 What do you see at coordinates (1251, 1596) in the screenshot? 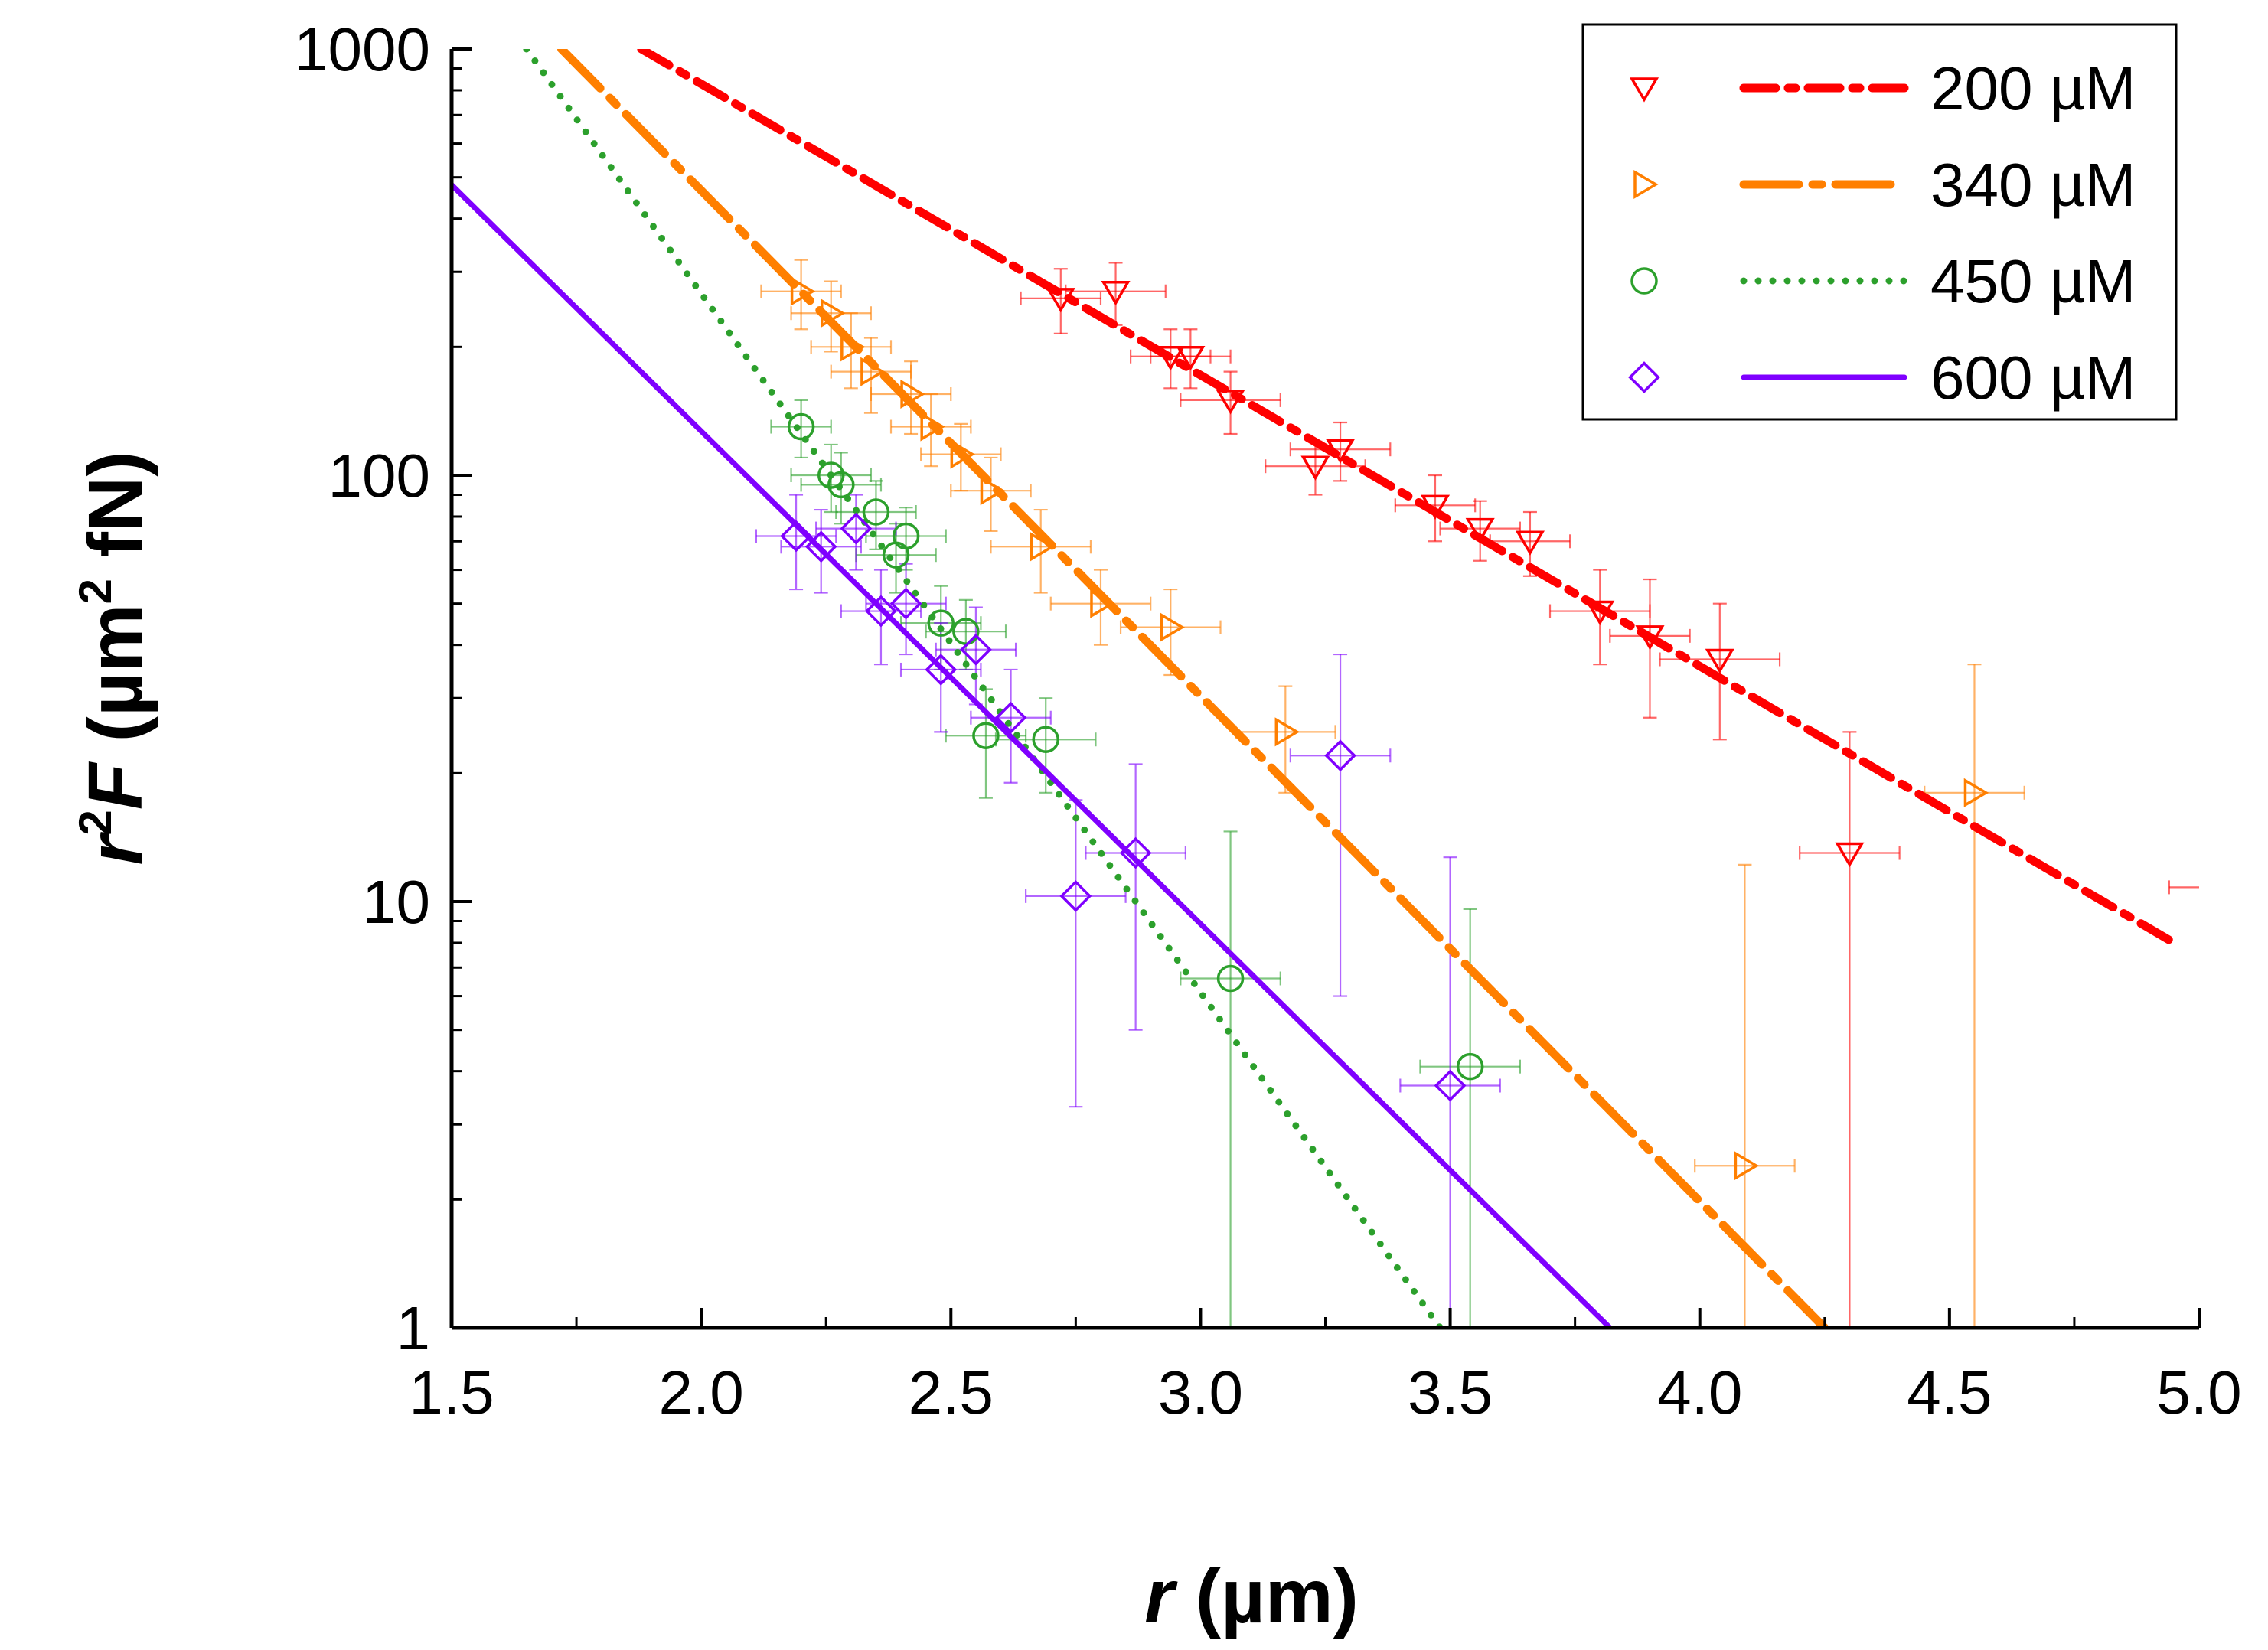
I see `x-axis-title: r (µm)` at bounding box center [1251, 1596].